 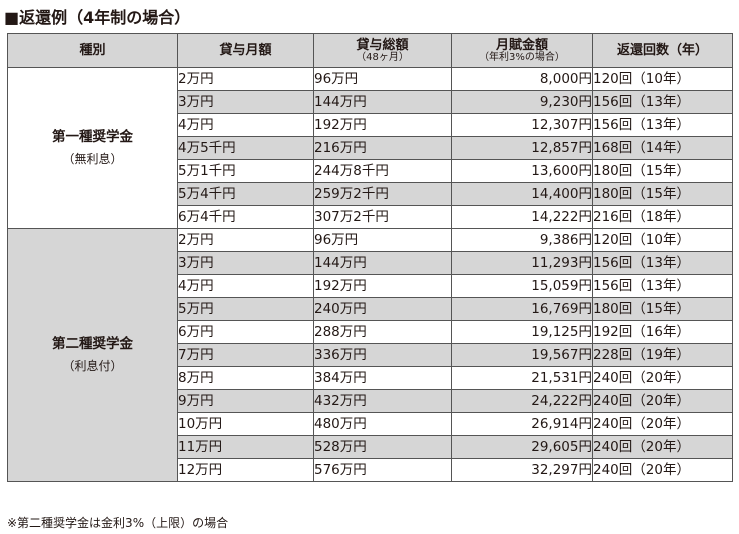 What do you see at coordinates (92, 159) in the screenshot?
I see `group-interest-note: （無利息）` at bounding box center [92, 159].